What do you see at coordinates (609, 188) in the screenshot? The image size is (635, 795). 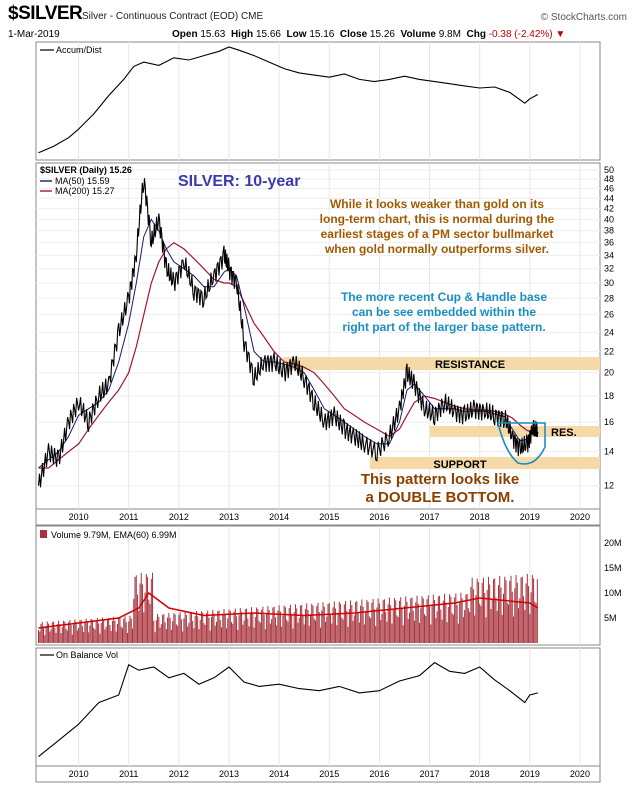 I see `price-tick-label: 46` at bounding box center [609, 188].